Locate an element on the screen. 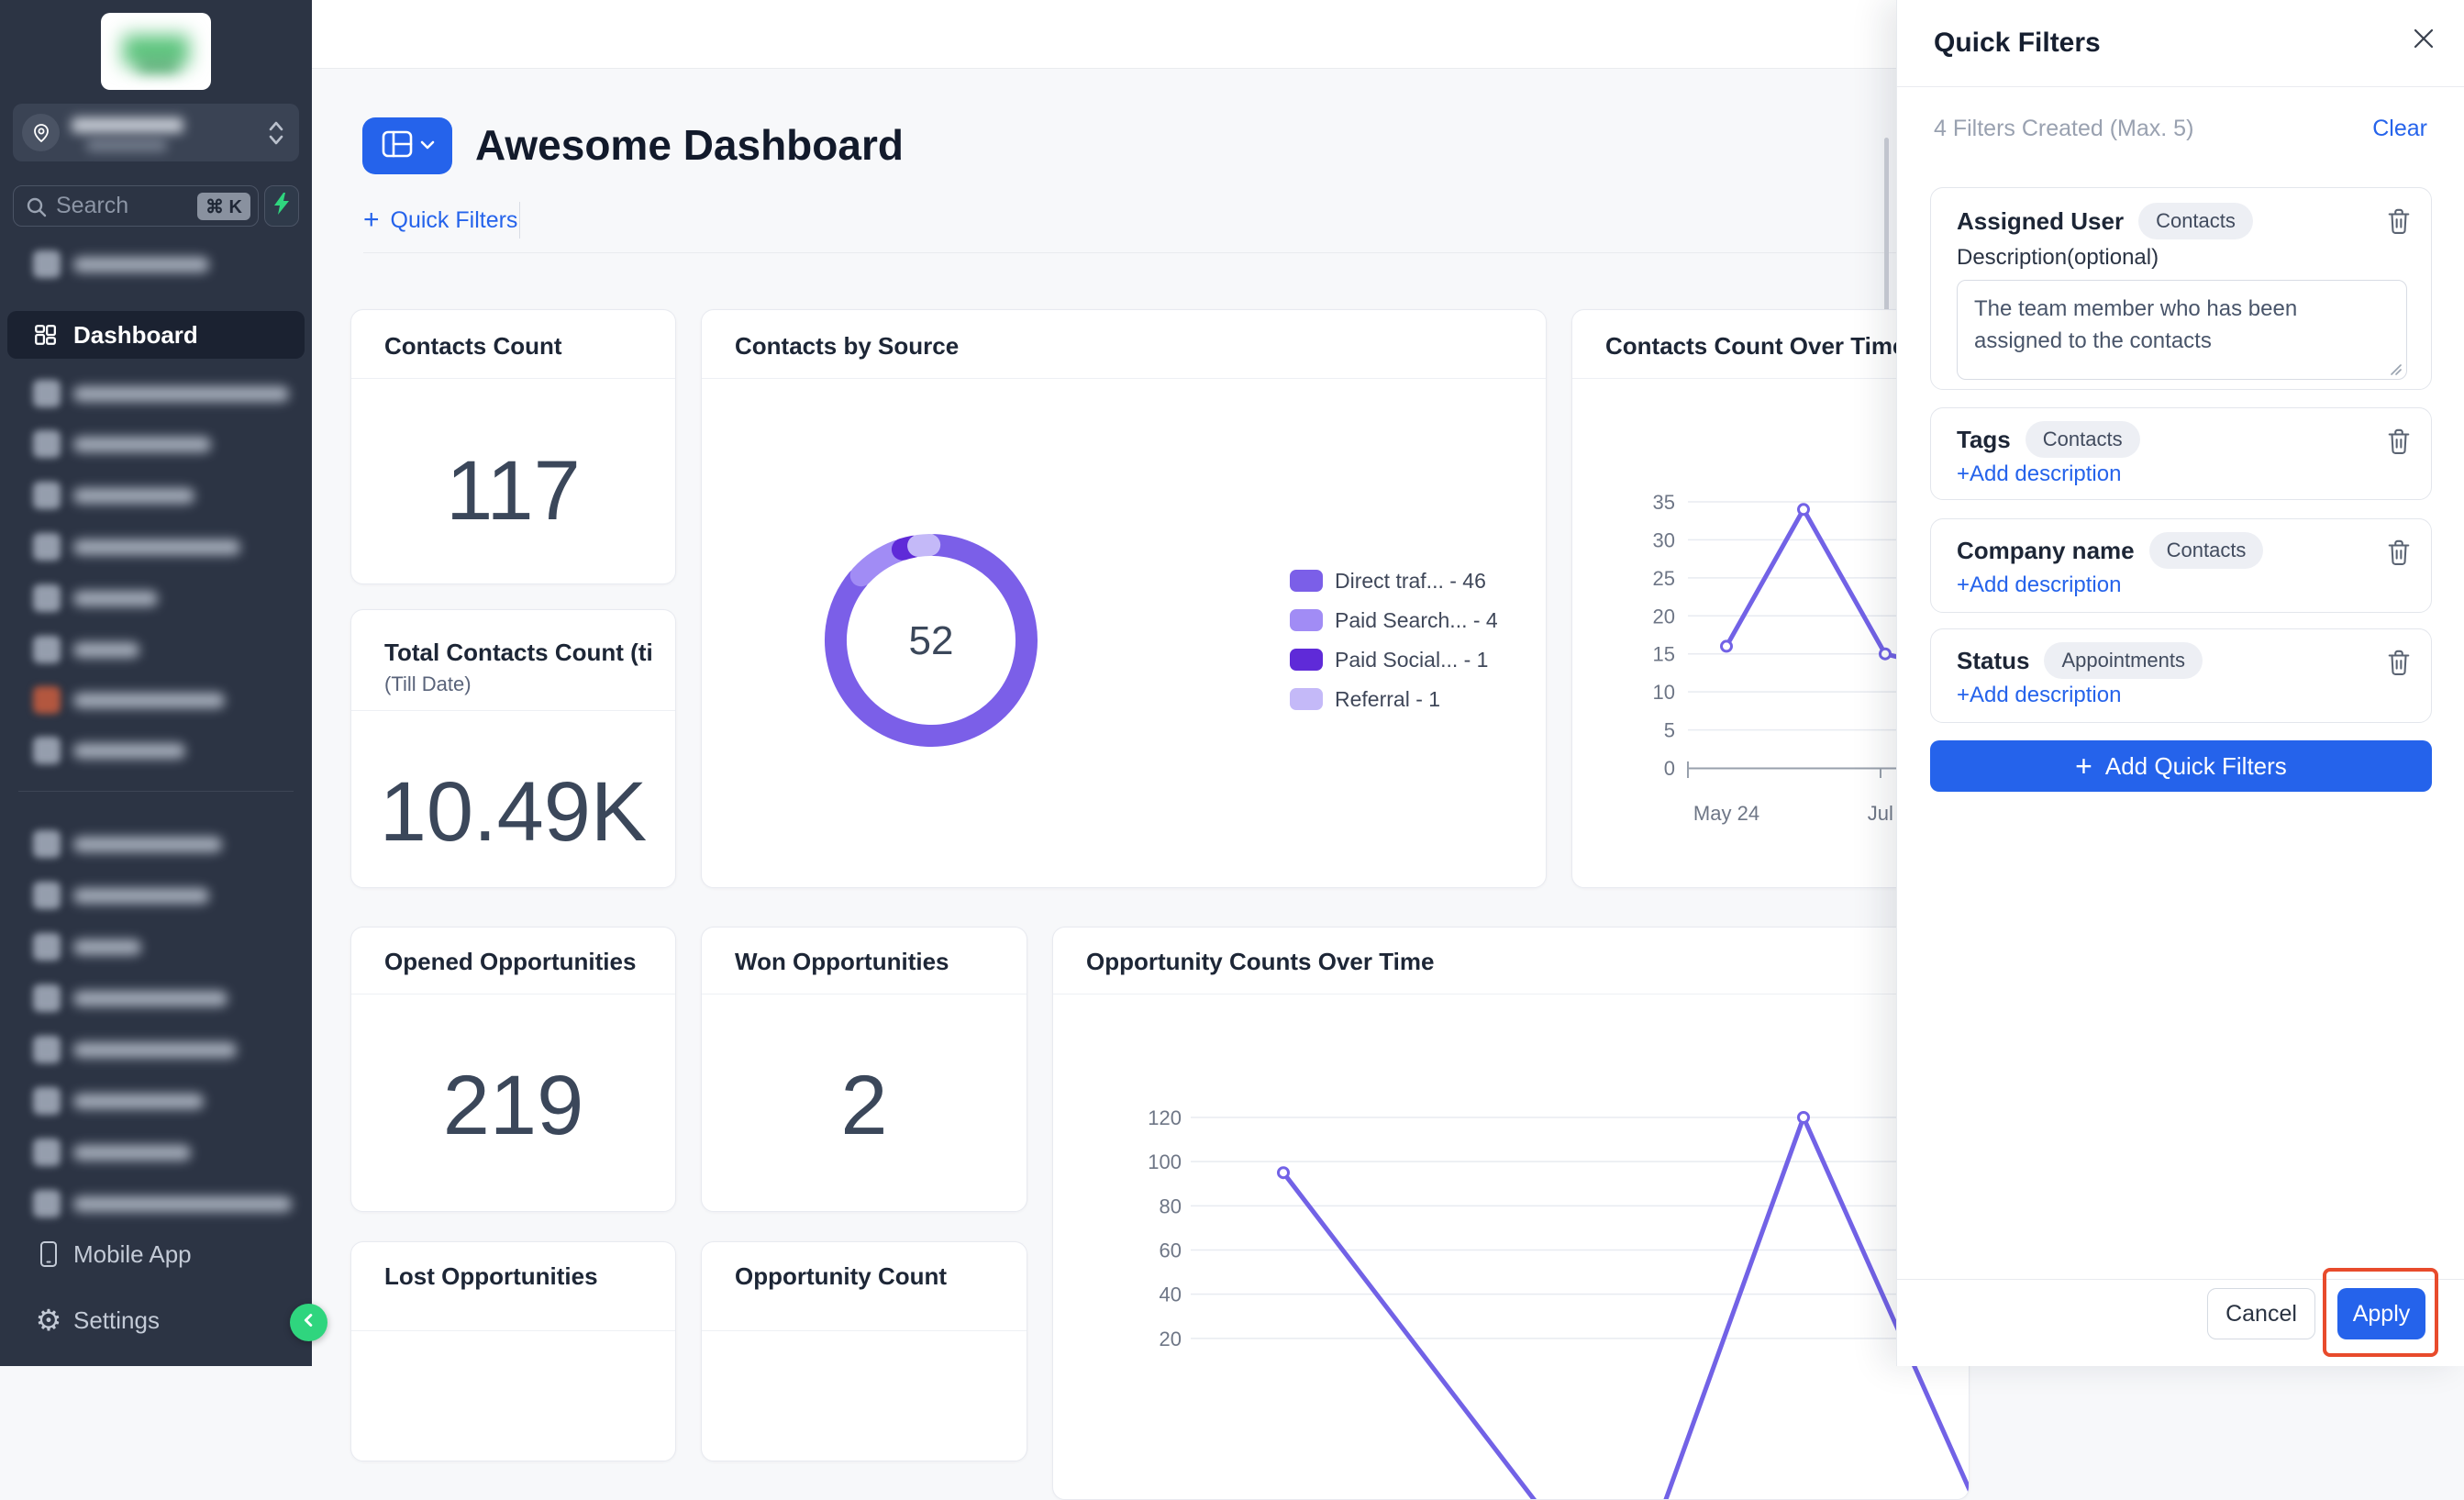  cancel-button: Cancel is located at coordinates (2261, 1314).